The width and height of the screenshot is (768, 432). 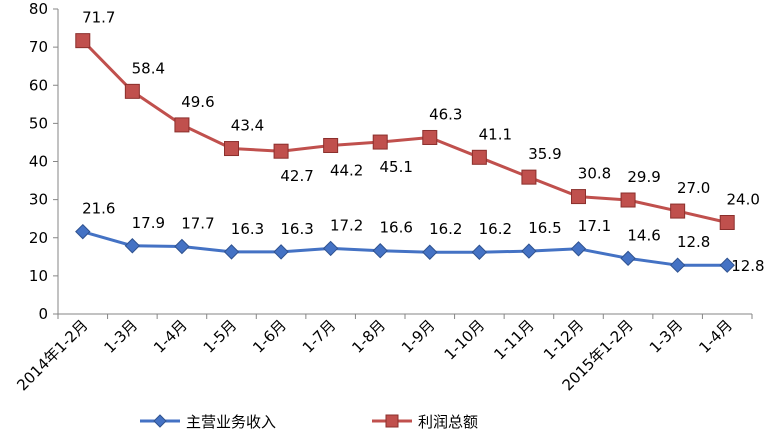 I want to click on y-tick-label: 50, so click(x=38, y=123).